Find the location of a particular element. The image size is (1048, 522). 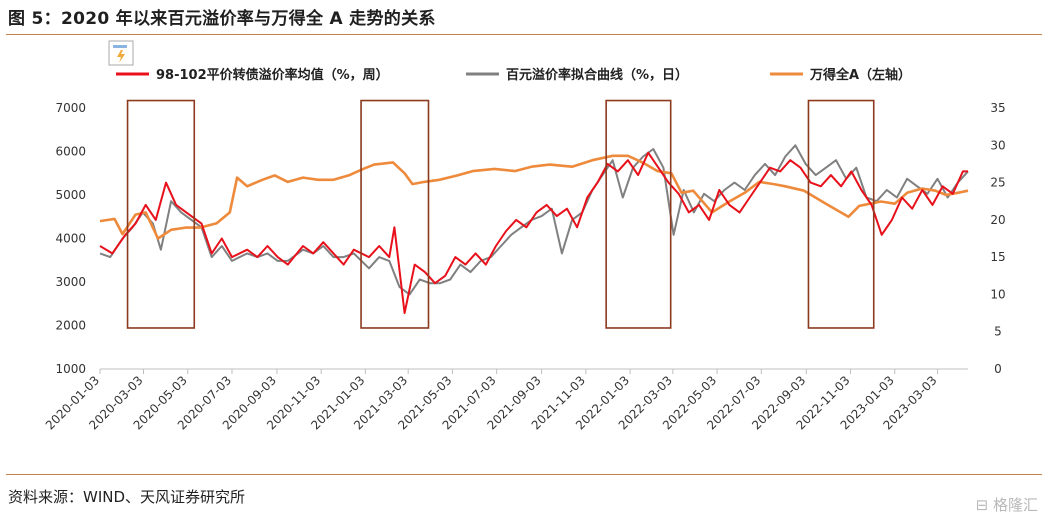

source-note: 资料来源：WIND、天风证券研究所 is located at coordinates (127, 497).